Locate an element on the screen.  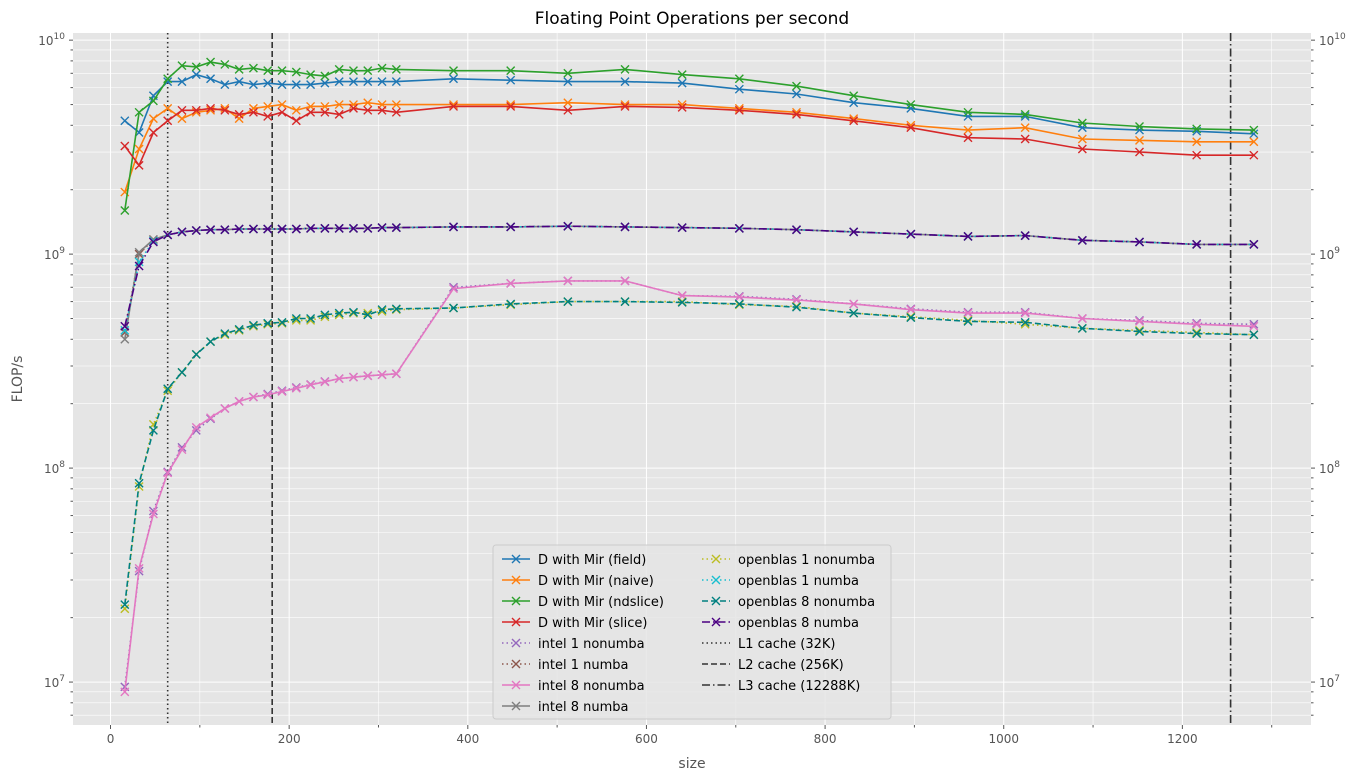
legend-label: openblas 8 nonumba is located at coordinates (806, 602).